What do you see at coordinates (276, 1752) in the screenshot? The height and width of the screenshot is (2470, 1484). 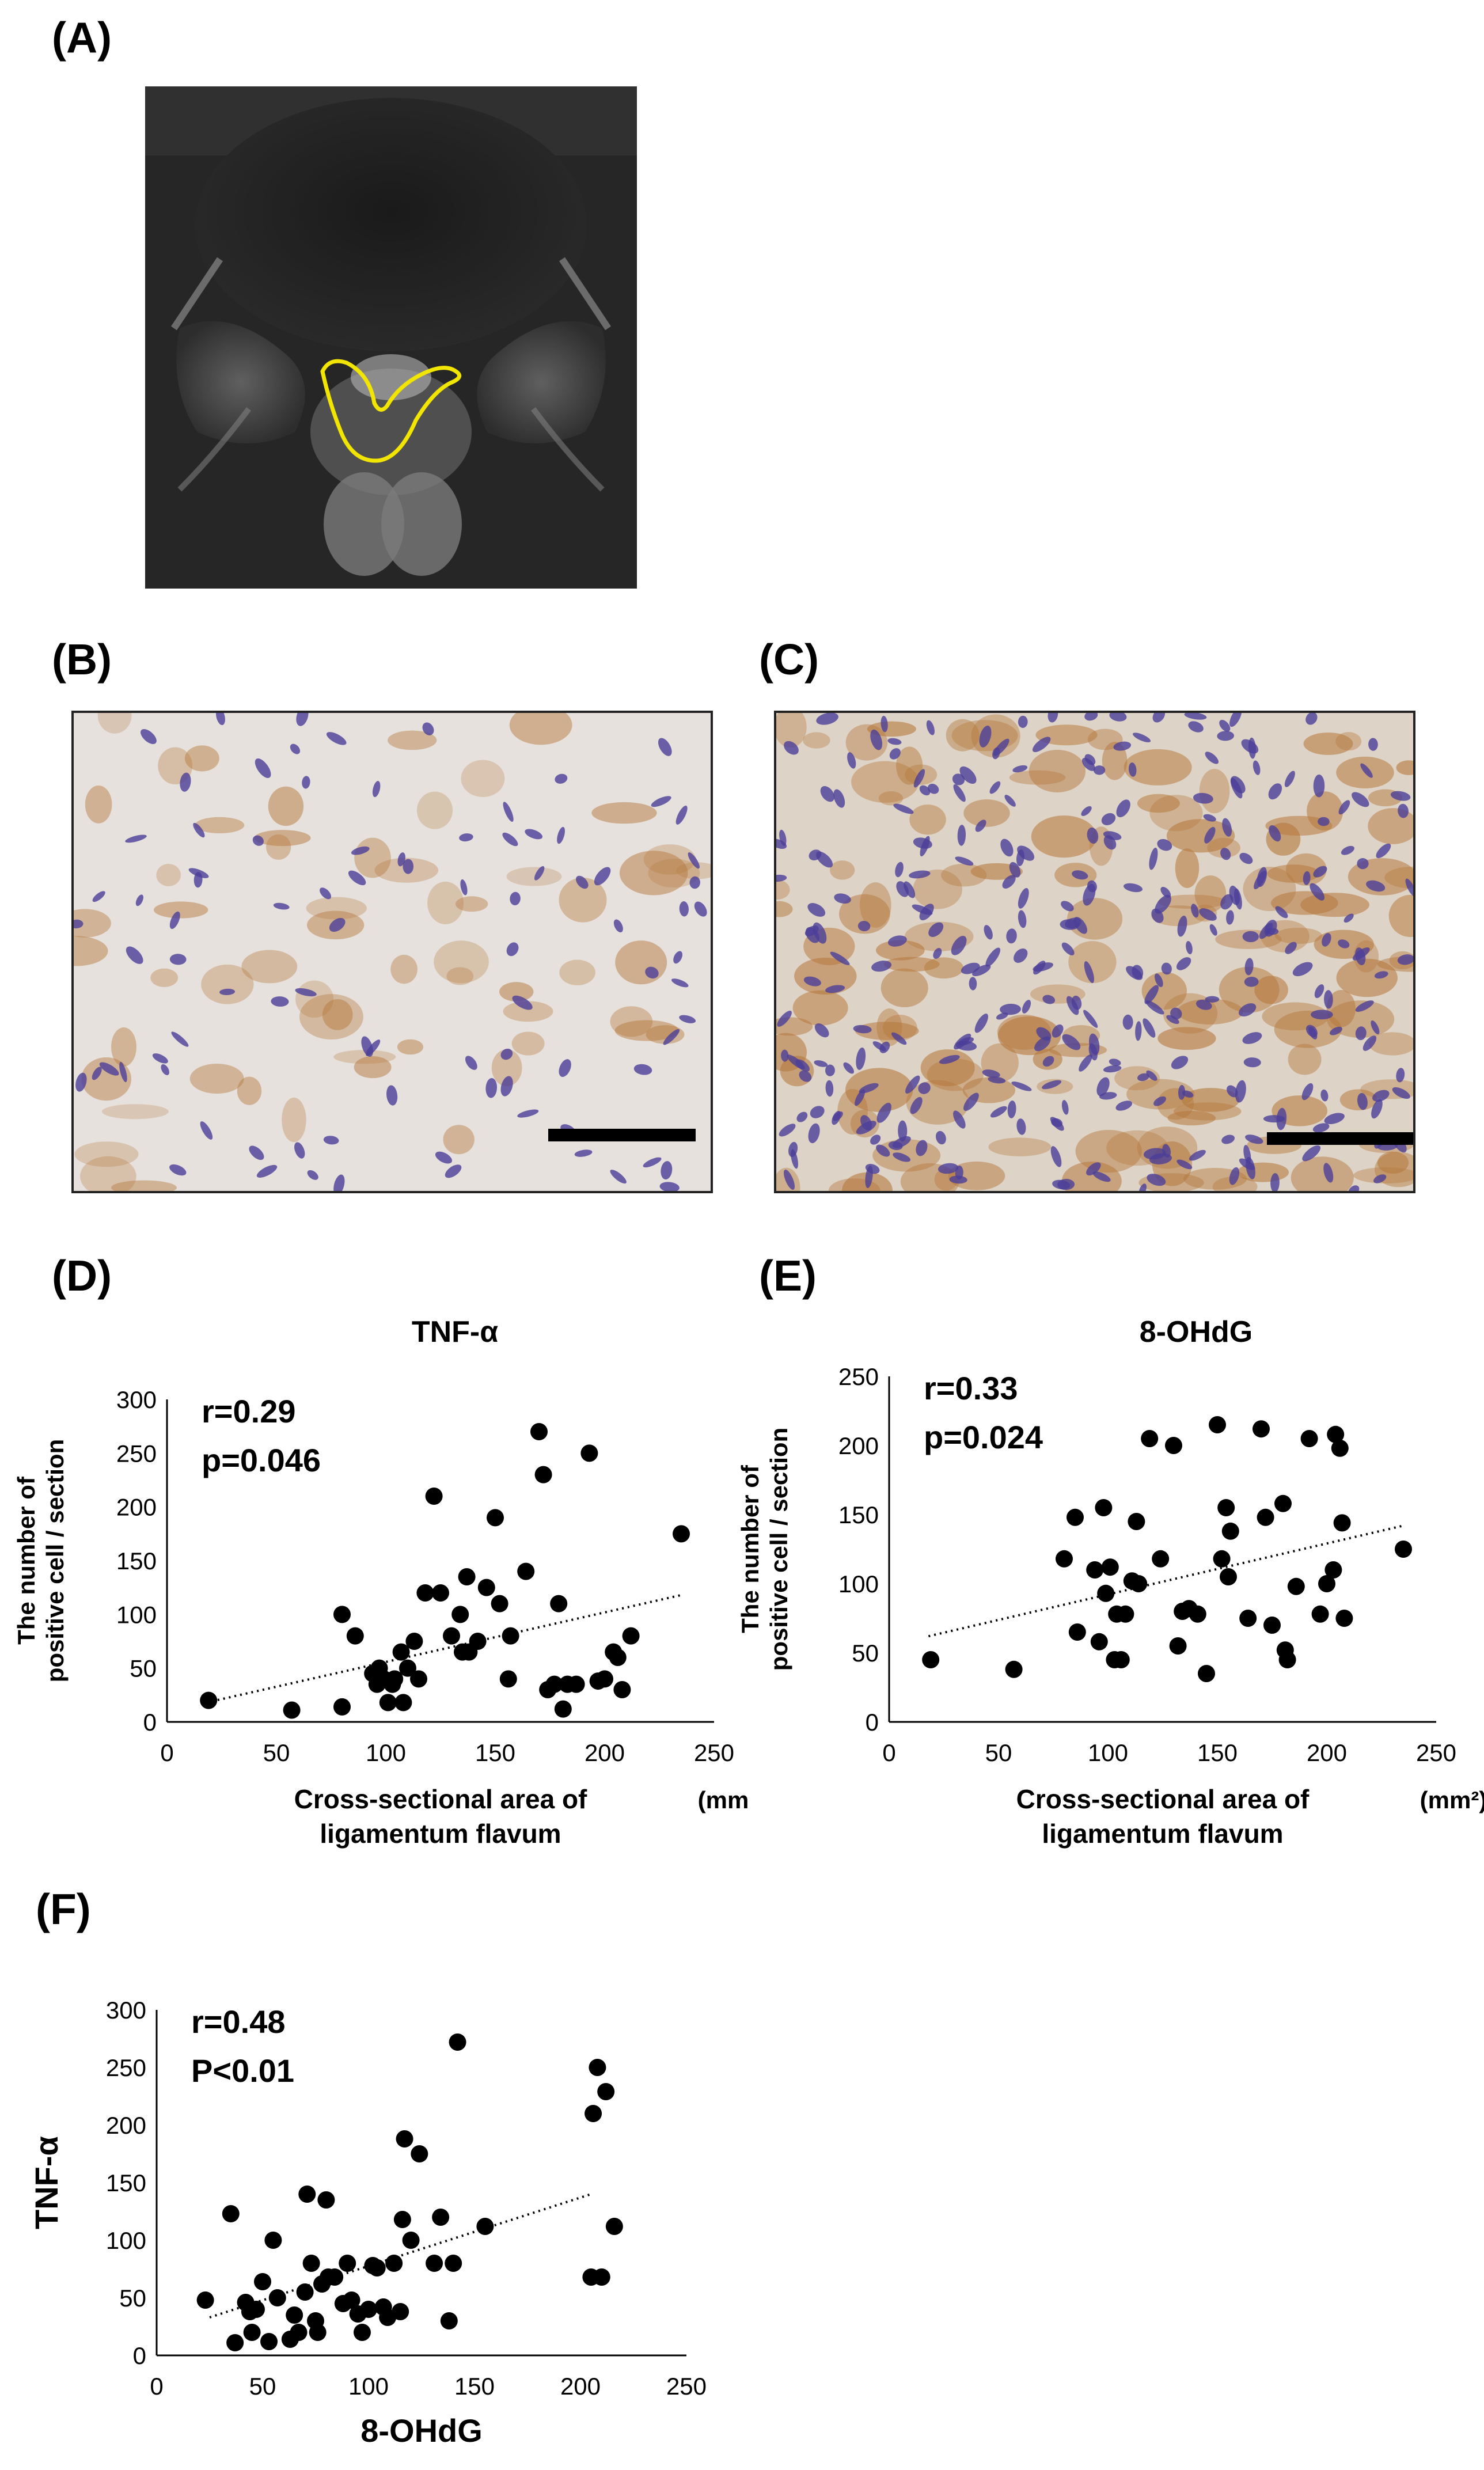 I see `x-tick-label: 50` at bounding box center [276, 1752].